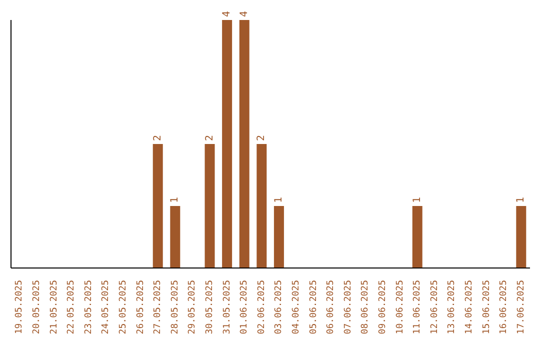 This screenshot has height=340, width=540. Describe the element at coordinates (261, 307) in the screenshot. I see `x-tick-label: 02.06.2025` at that location.